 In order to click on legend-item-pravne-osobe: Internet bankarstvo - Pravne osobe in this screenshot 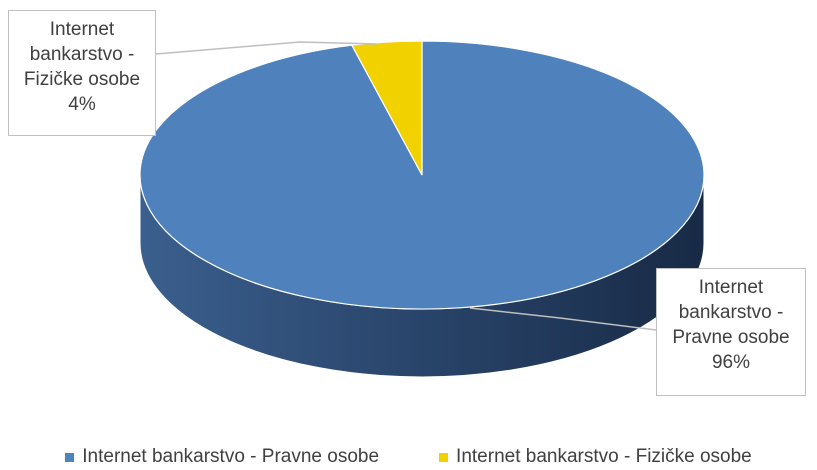, I will do `click(222, 457)`.